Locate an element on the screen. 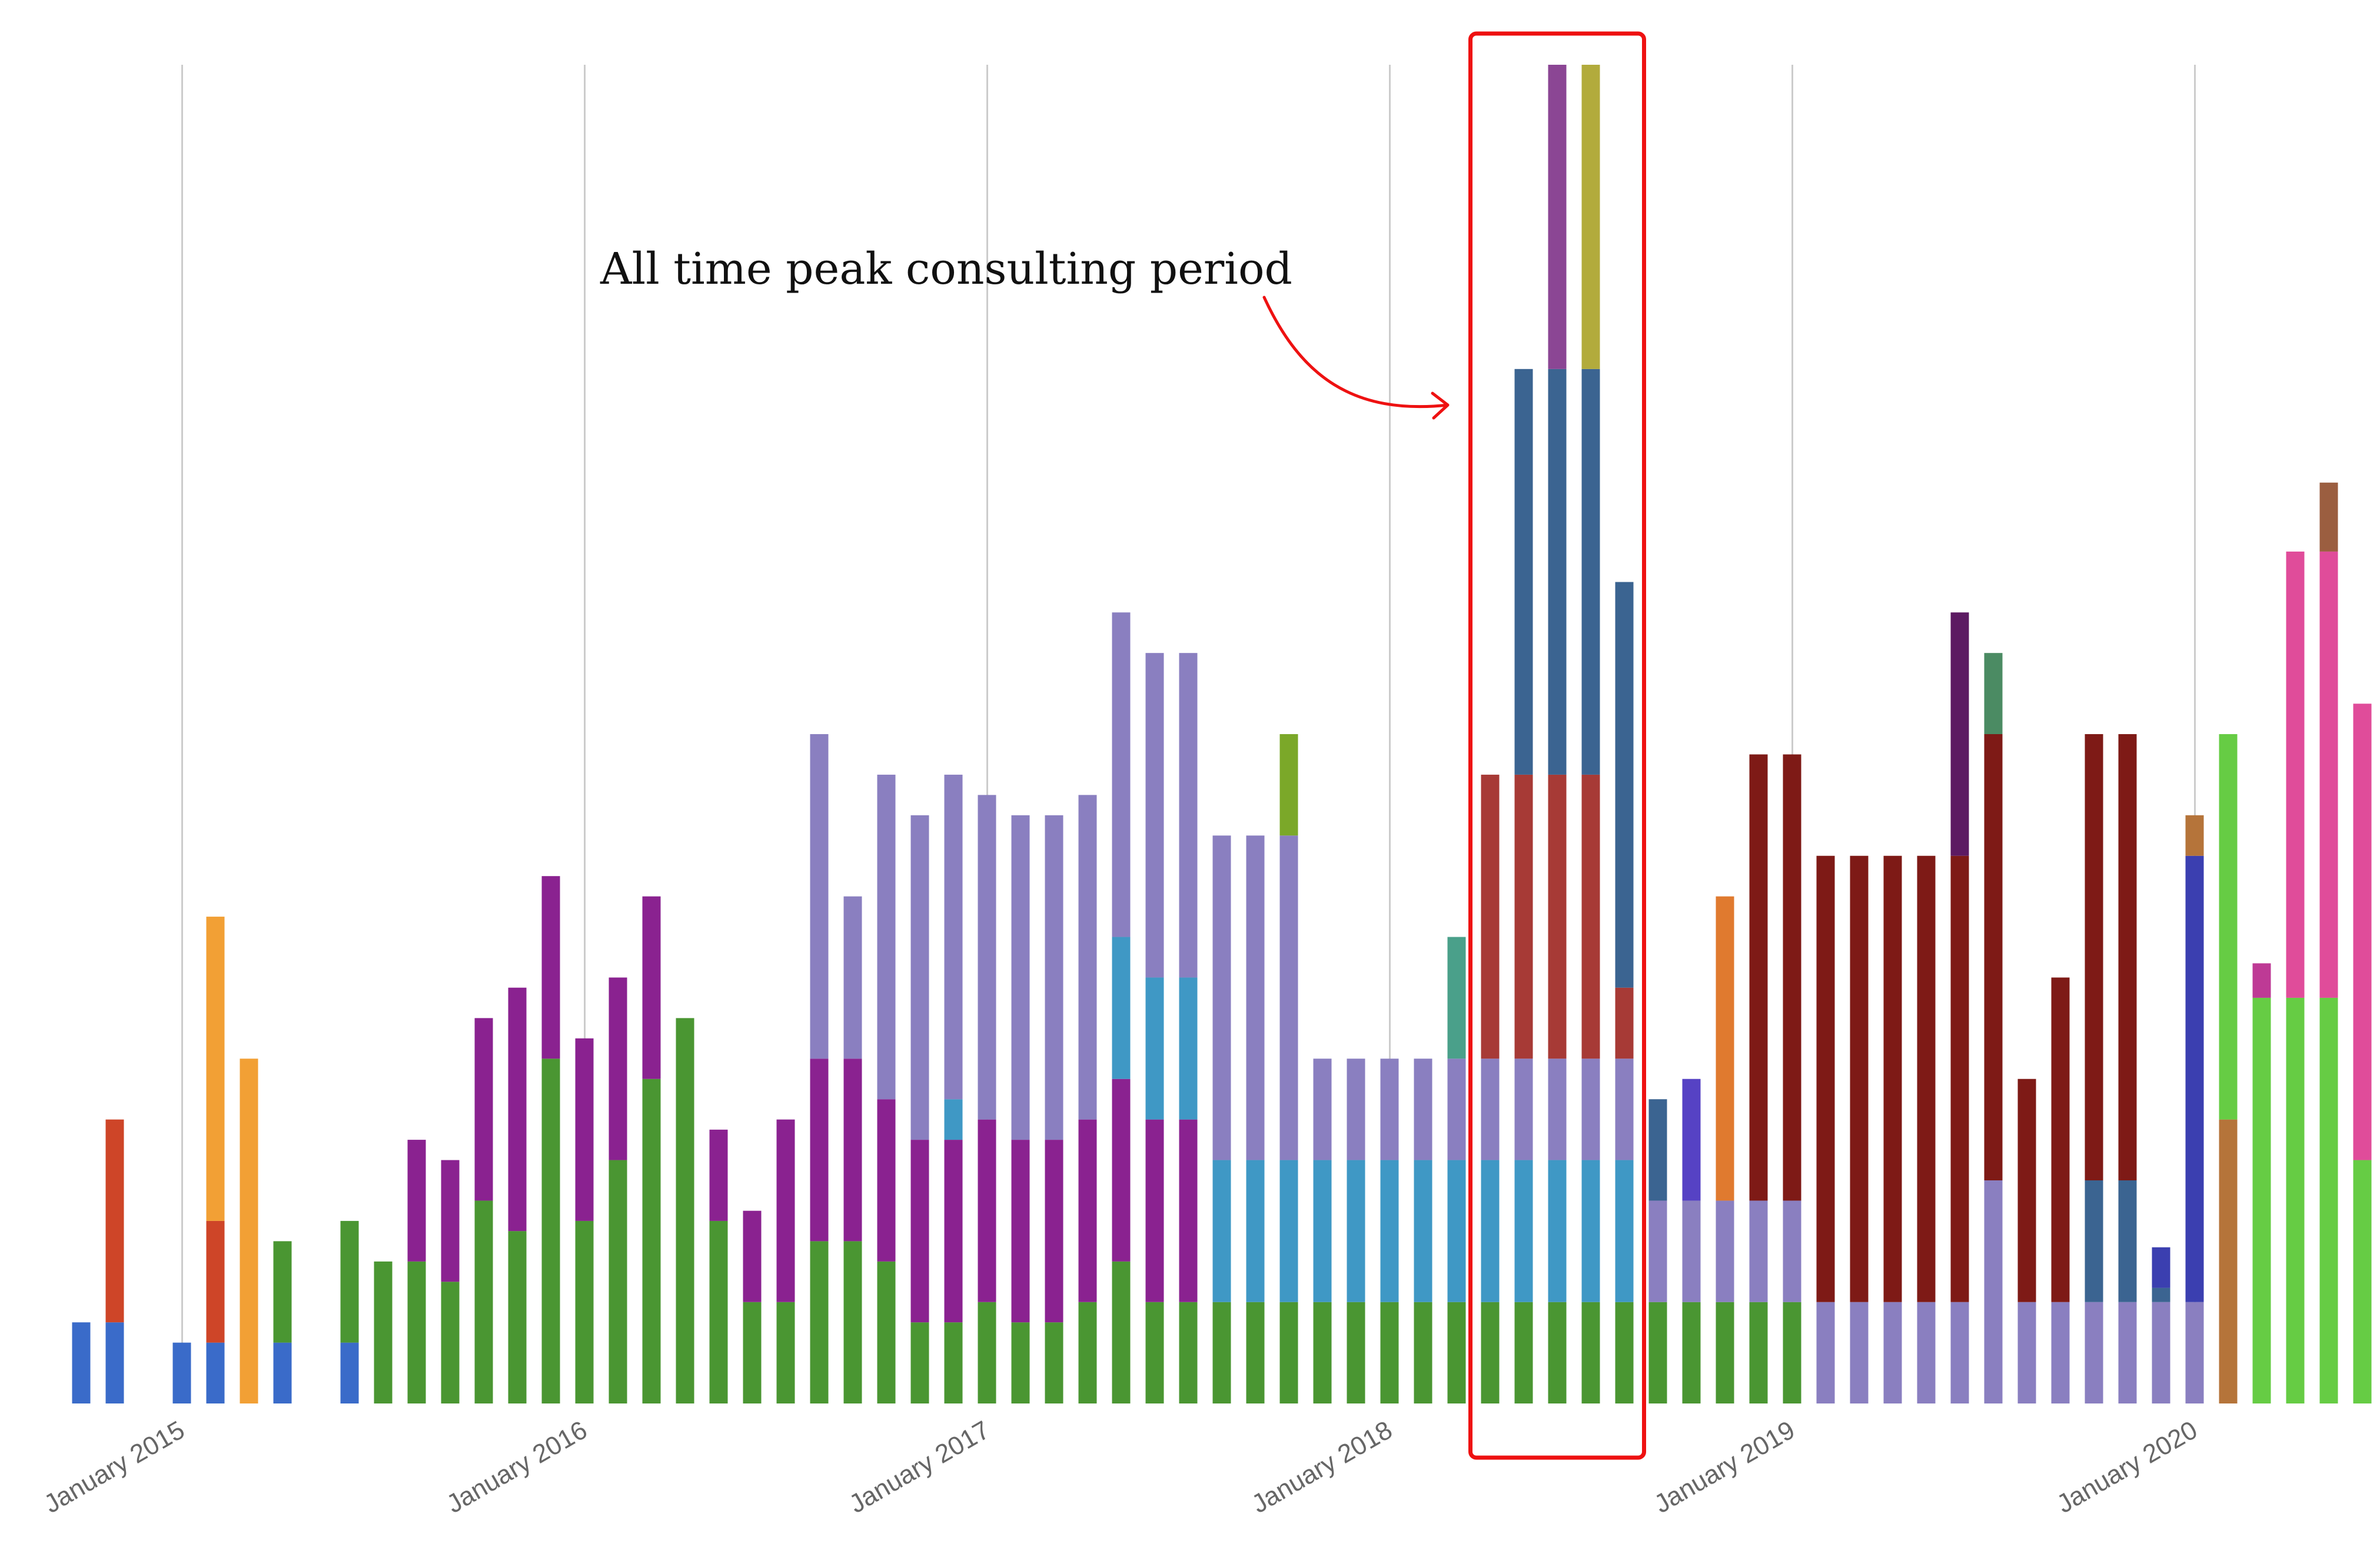 The image size is (2380, 1543). x-tick-label: January 2018 is located at coordinates (1322, 1467).